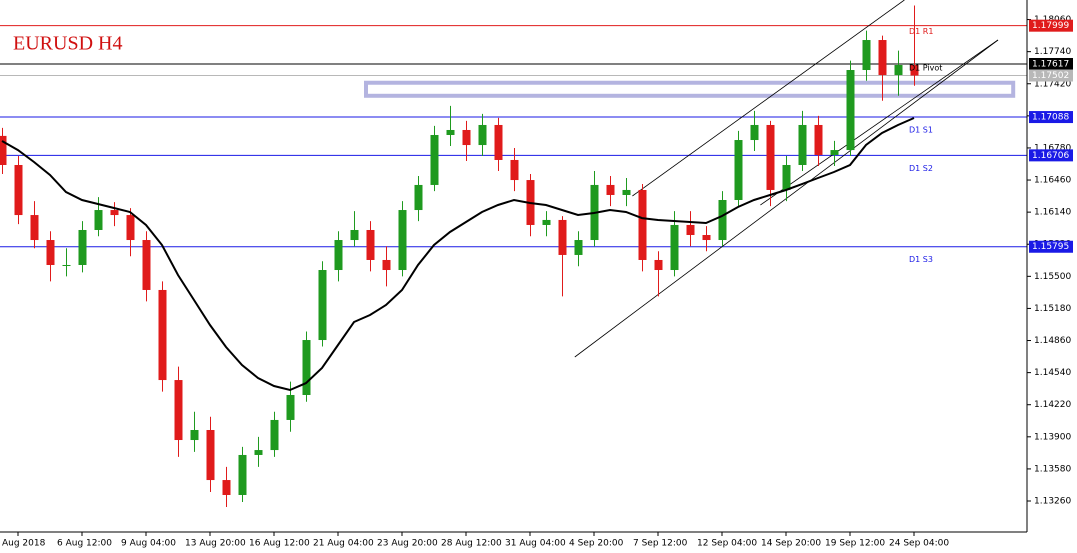 The height and width of the screenshot is (553, 1077). What do you see at coordinates (1052, 373) in the screenshot?
I see `y-tick-label: 1.14540` at bounding box center [1052, 373].